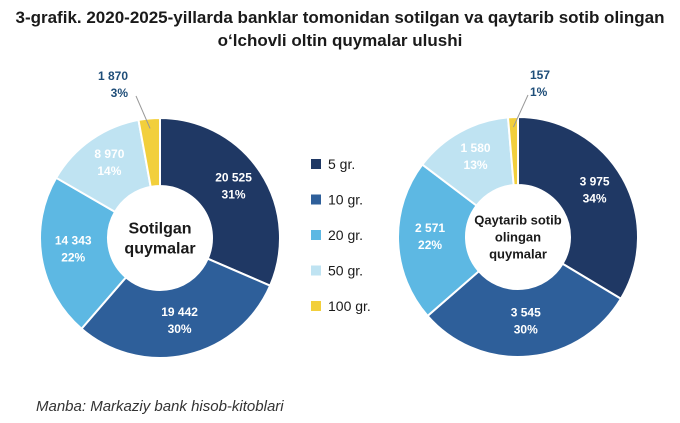 The height and width of the screenshot is (423, 680). I want to click on slice-percent-label: 3%, so click(120, 93).